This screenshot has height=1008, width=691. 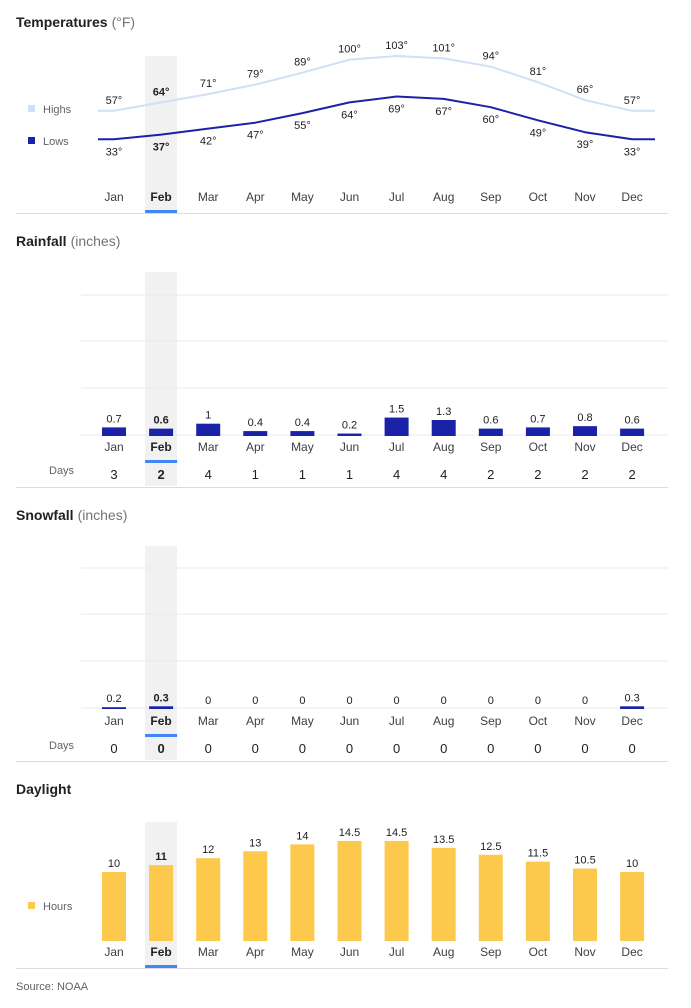 I want to click on snowfall-month-label-aug: Aug, so click(x=443, y=721).